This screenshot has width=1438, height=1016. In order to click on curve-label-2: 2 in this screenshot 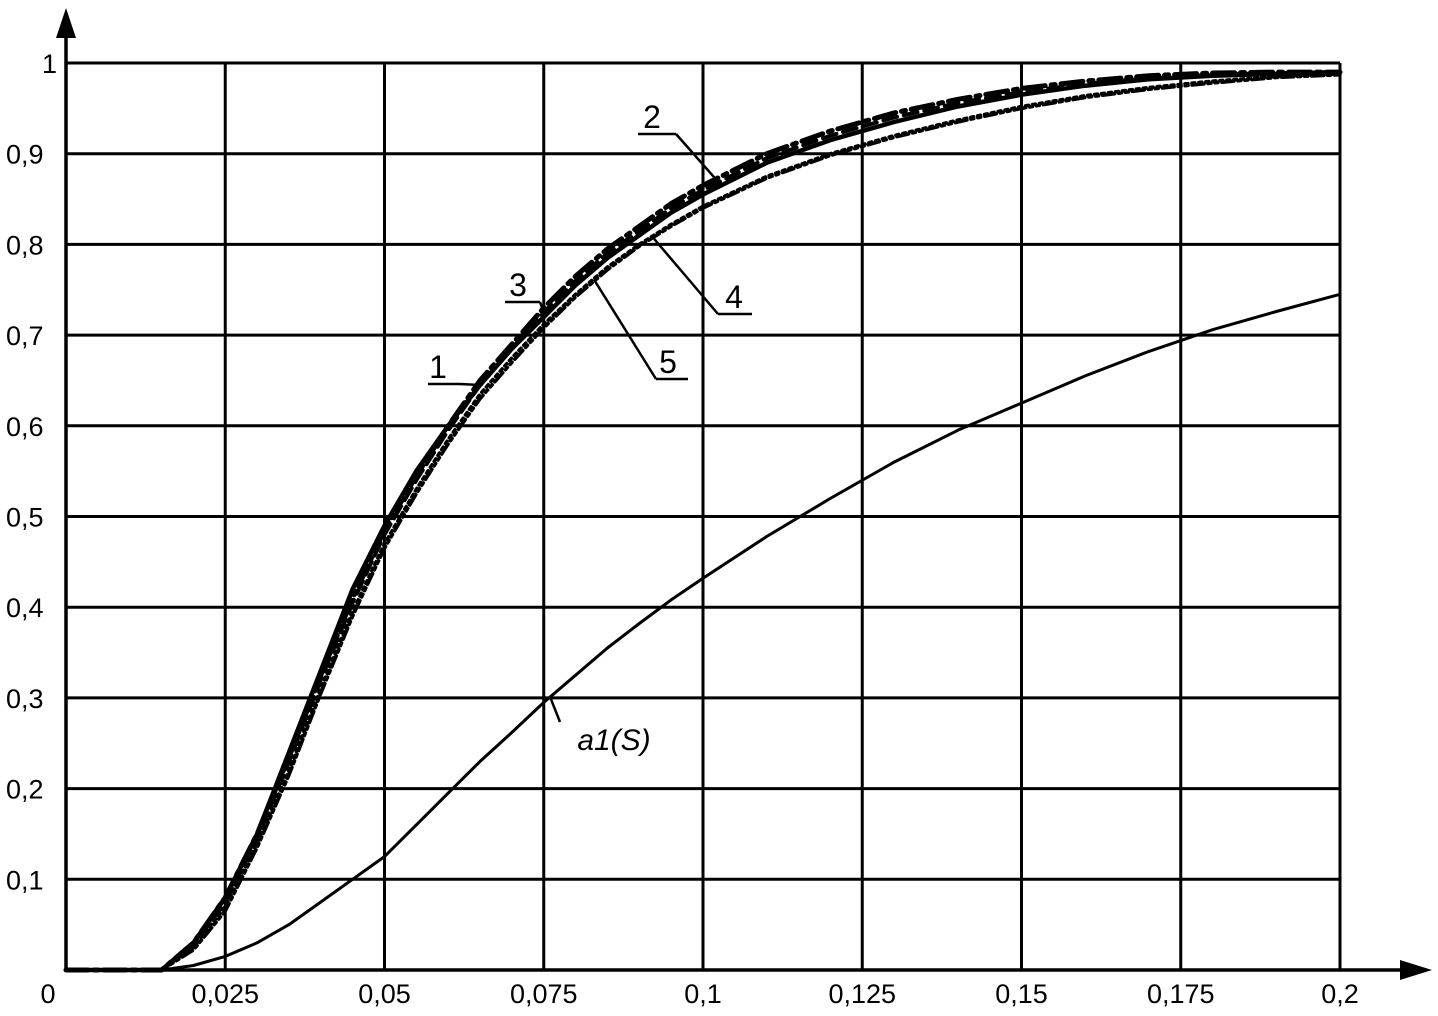, I will do `click(652, 117)`.